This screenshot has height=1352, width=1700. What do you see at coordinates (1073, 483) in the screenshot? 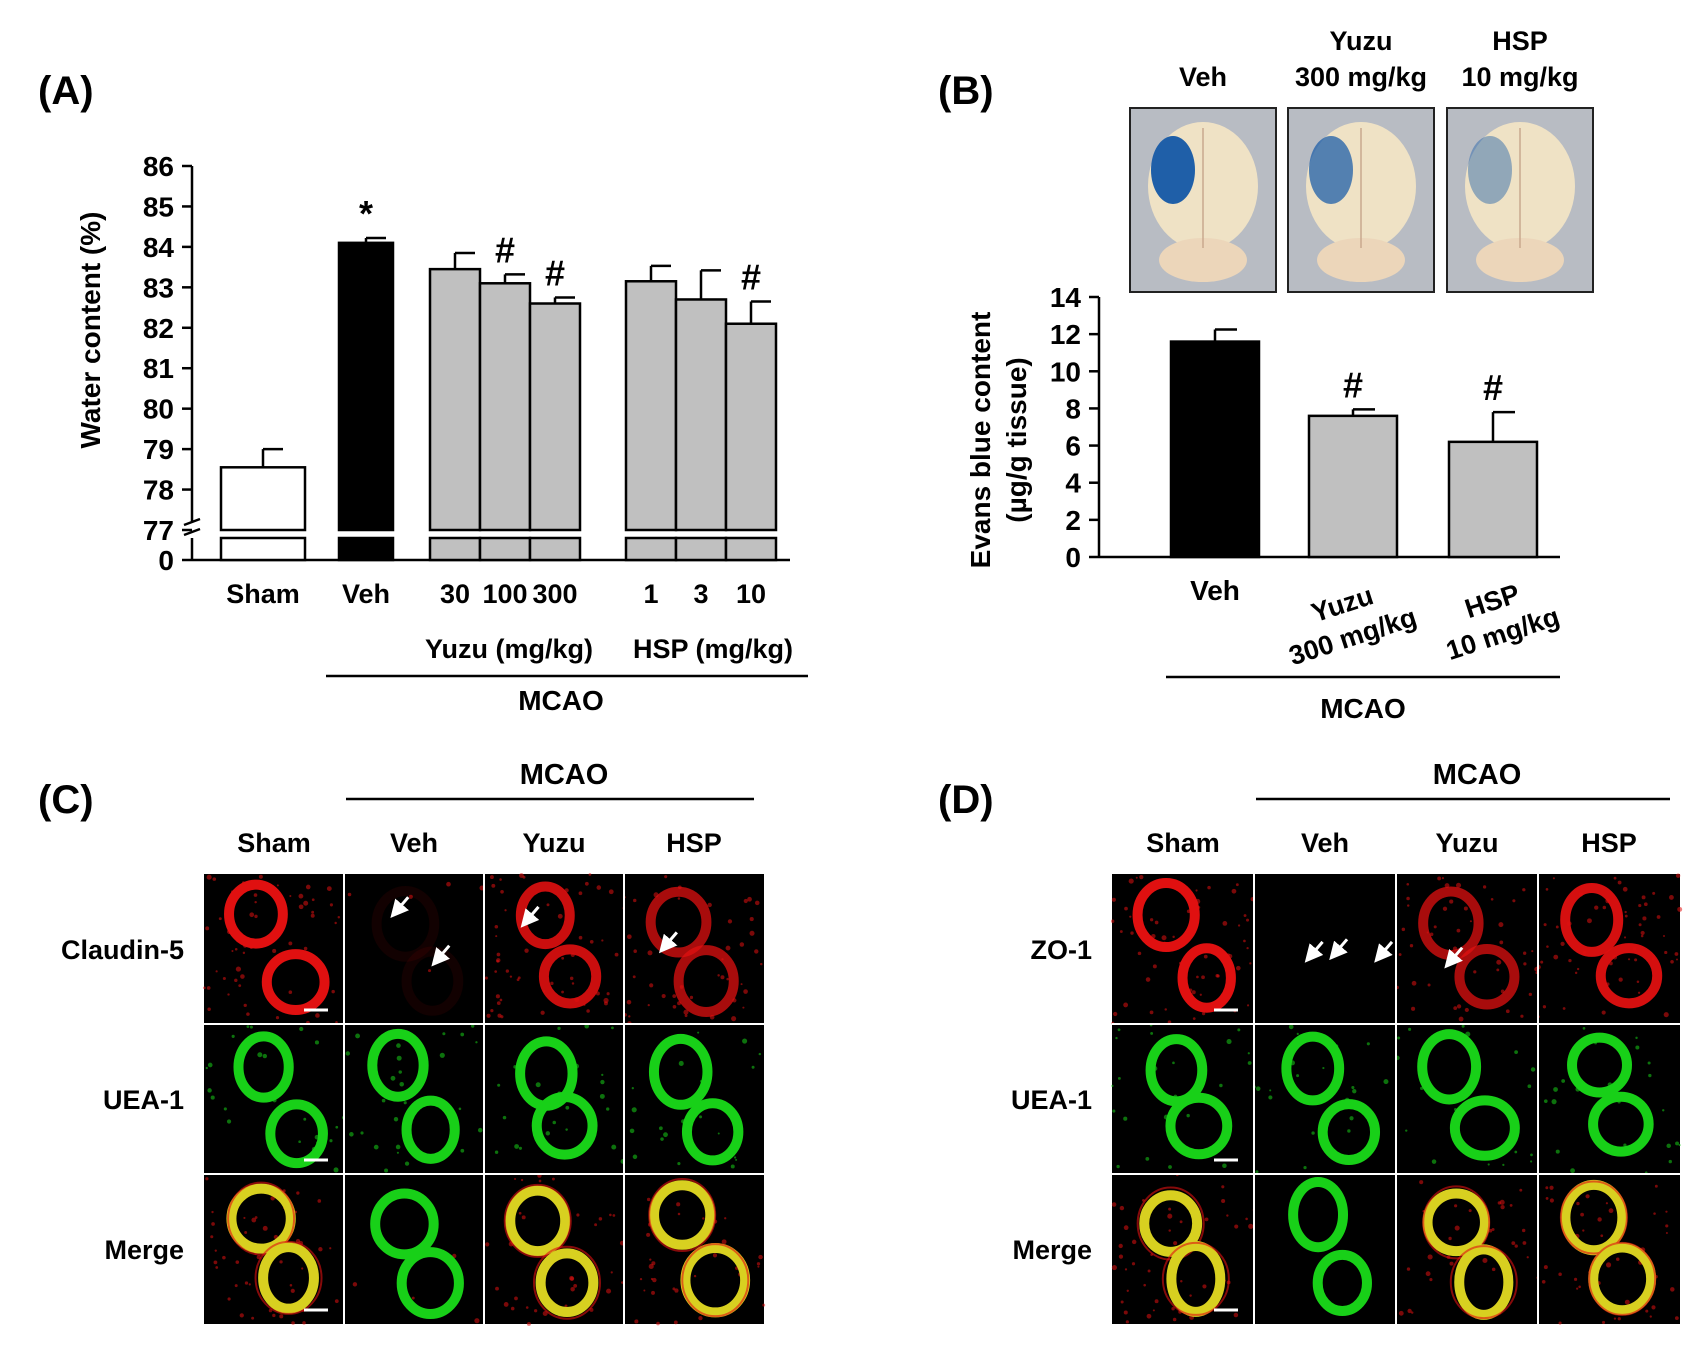
I see `y-tick-label: 4` at bounding box center [1073, 483].